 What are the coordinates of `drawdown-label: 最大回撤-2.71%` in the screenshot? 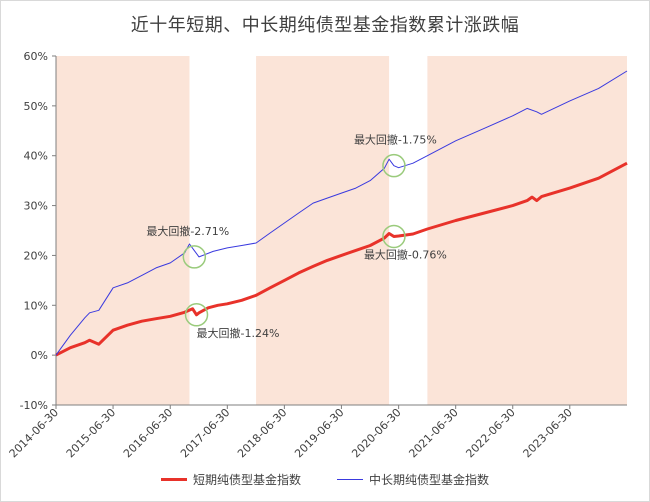 It's located at (187, 231).